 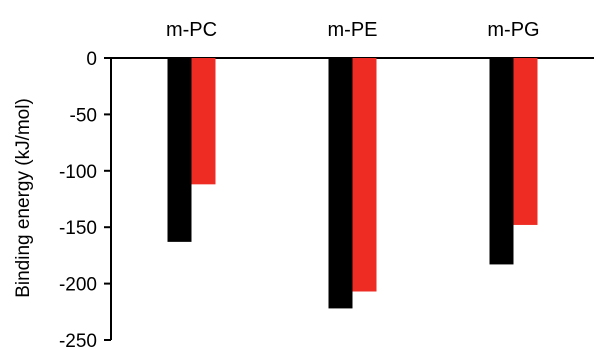 I want to click on category-label: m-PC, so click(x=191, y=30).